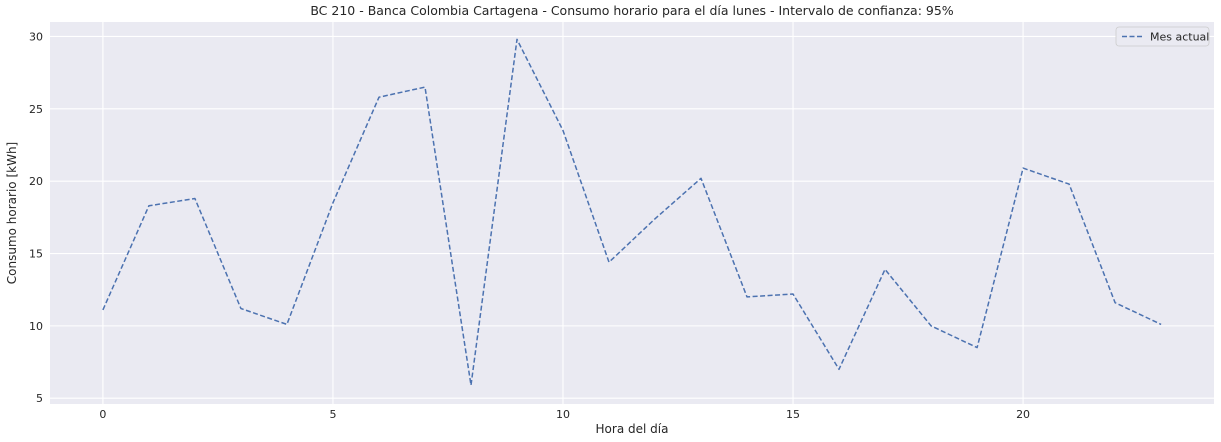 This screenshot has height=442, width=1221. What do you see at coordinates (36, 181) in the screenshot?
I see `y-tick-label: 20` at bounding box center [36, 181].